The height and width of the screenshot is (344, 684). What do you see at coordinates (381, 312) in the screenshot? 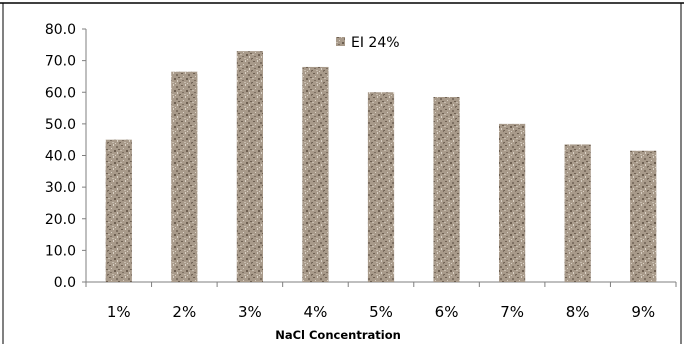
I see `x-tick-label: 5%` at bounding box center [381, 312].